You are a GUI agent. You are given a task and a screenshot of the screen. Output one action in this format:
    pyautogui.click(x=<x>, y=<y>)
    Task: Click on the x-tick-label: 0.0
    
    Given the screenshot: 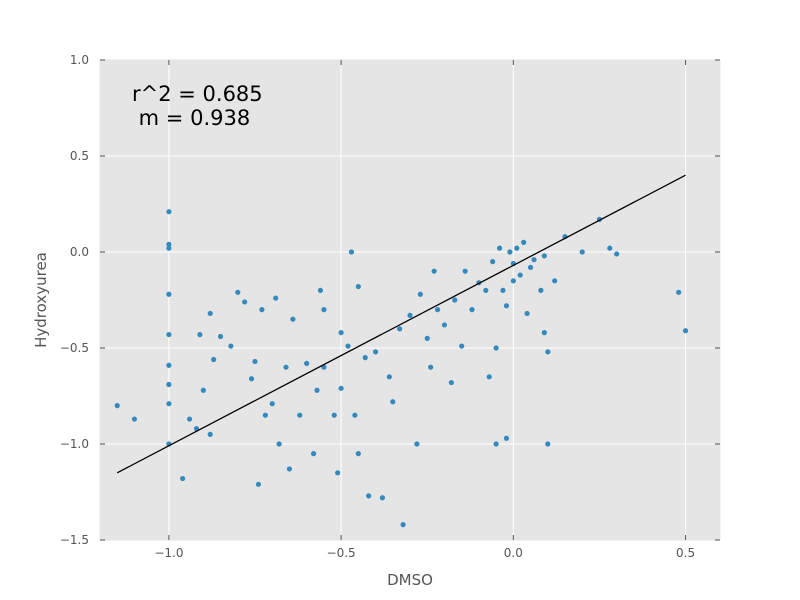 What is the action you would take?
    pyautogui.click(x=513, y=553)
    